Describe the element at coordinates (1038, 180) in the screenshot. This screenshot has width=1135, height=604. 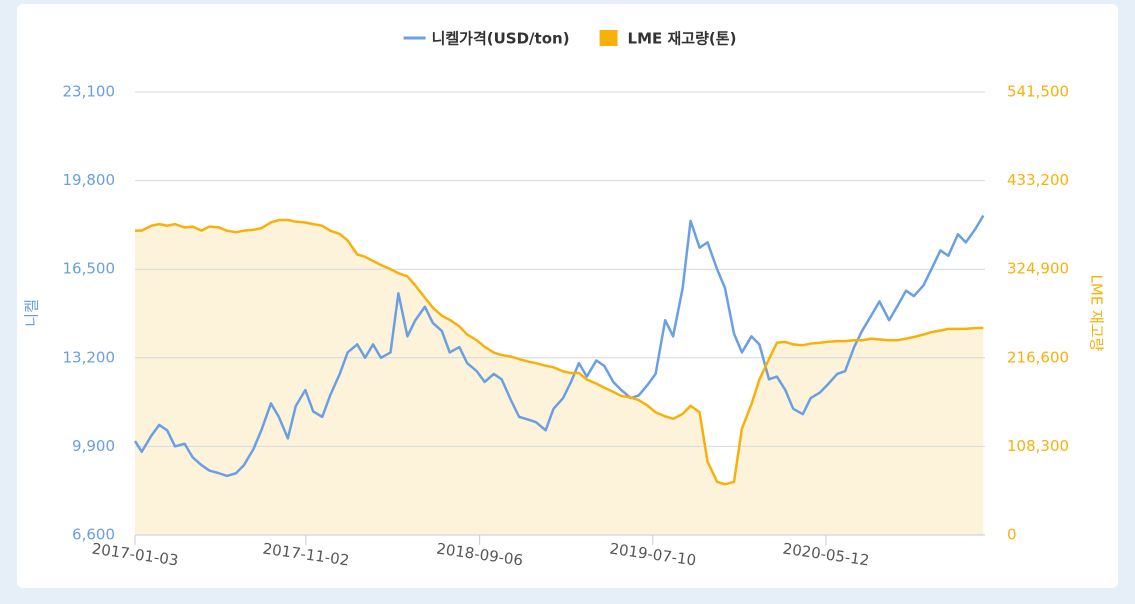
I see `y2-tick-label: 433,200` at that location.